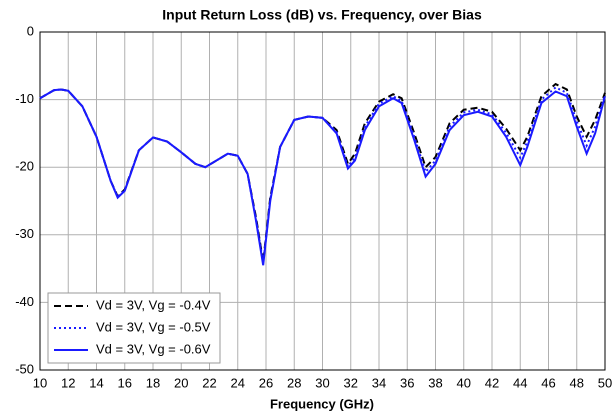 This screenshot has height=414, width=615. What do you see at coordinates (181, 382) in the screenshot?
I see `x-tick-label: 20` at bounding box center [181, 382].